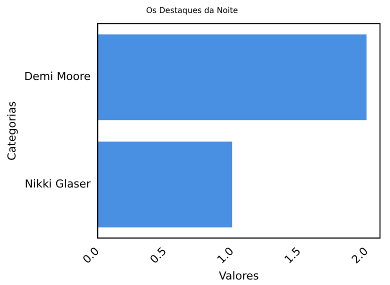 The height and width of the screenshot is (285, 390). Describe the element at coordinates (293, 255) in the screenshot. I see `x-tick-label: 1.5` at that location.